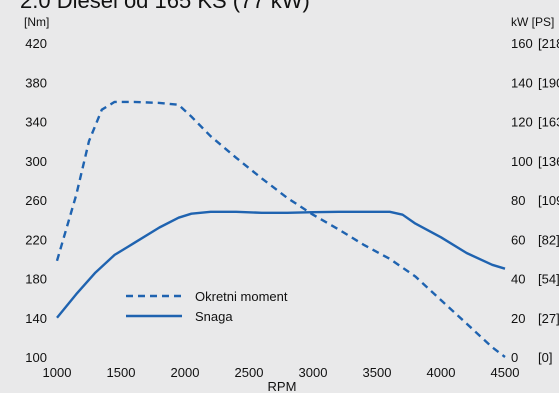 The image size is (559, 393). What do you see at coordinates (36, 279) in the screenshot?
I see `y-left-tick-label: 180` at bounding box center [36, 279].